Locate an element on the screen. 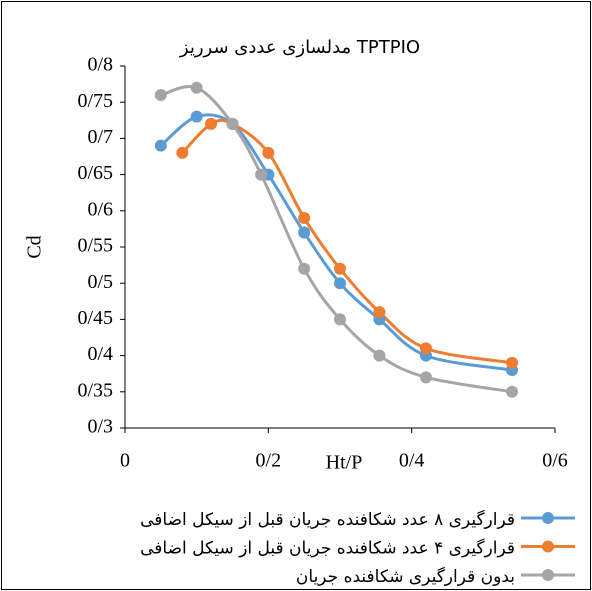  y-tick-label: 0/75 is located at coordinates (95, 101).